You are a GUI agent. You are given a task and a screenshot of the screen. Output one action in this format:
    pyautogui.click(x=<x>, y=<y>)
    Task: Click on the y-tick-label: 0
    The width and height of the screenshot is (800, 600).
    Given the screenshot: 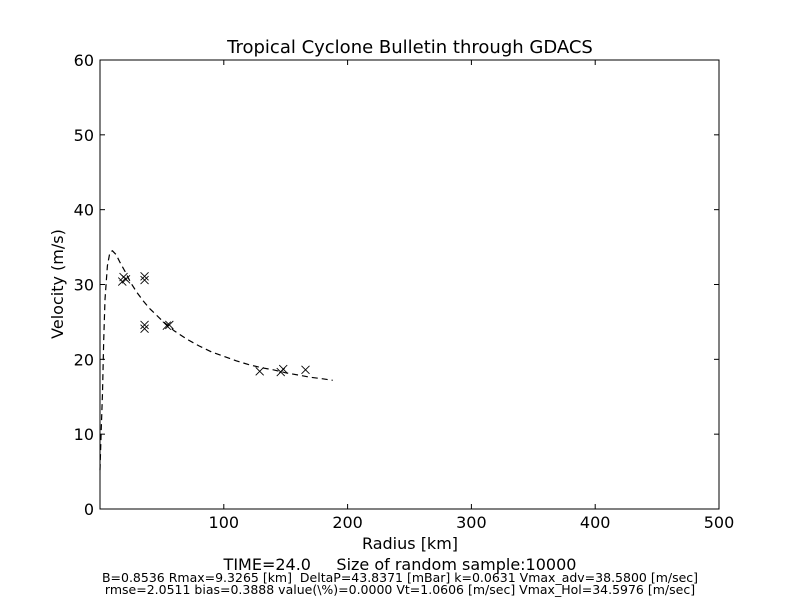 What is the action you would take?
    pyautogui.click(x=89, y=509)
    